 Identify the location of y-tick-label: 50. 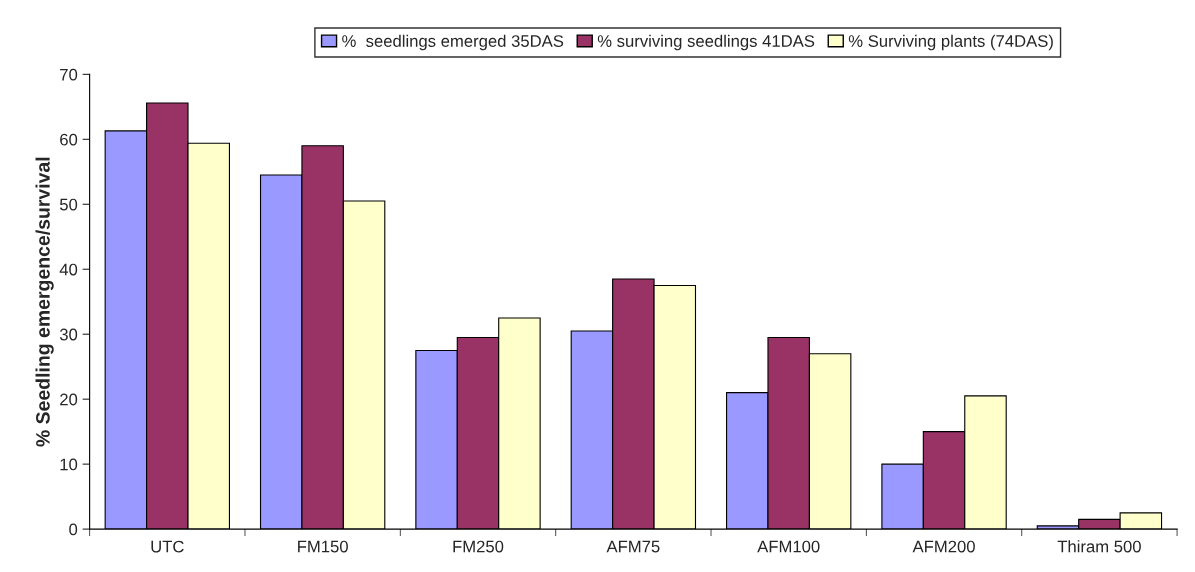
(68, 204).